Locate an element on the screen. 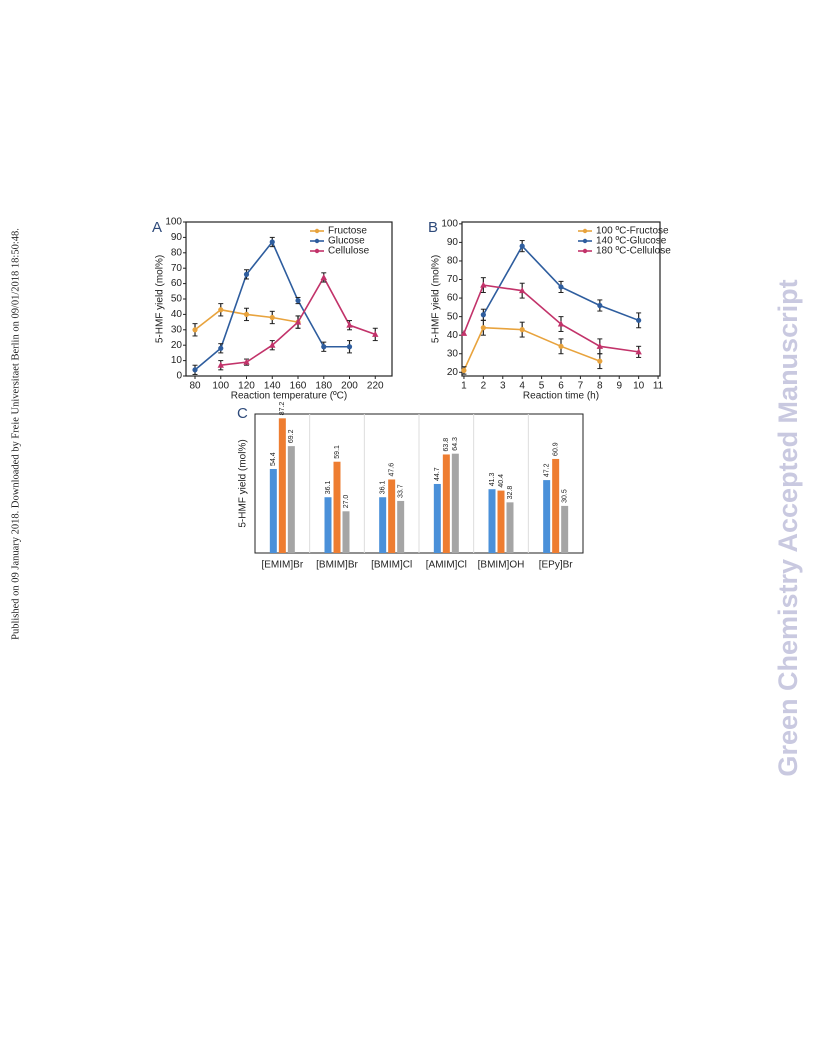 The width and height of the screenshot is (816, 1056). value-label: 60.9 is located at coordinates (556, 449).